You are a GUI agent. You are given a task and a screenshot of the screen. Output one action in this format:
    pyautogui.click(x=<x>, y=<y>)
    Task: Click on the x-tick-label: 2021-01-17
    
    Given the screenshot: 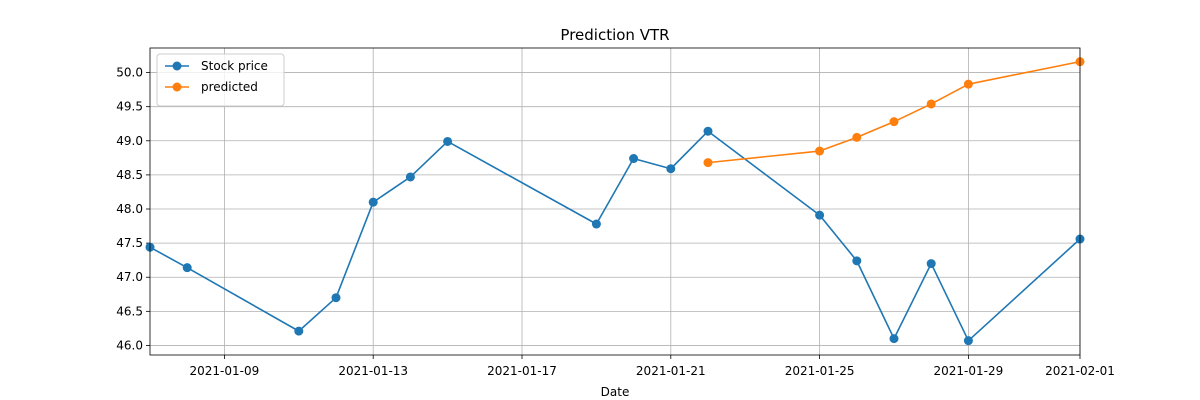 What is the action you would take?
    pyautogui.click(x=522, y=371)
    